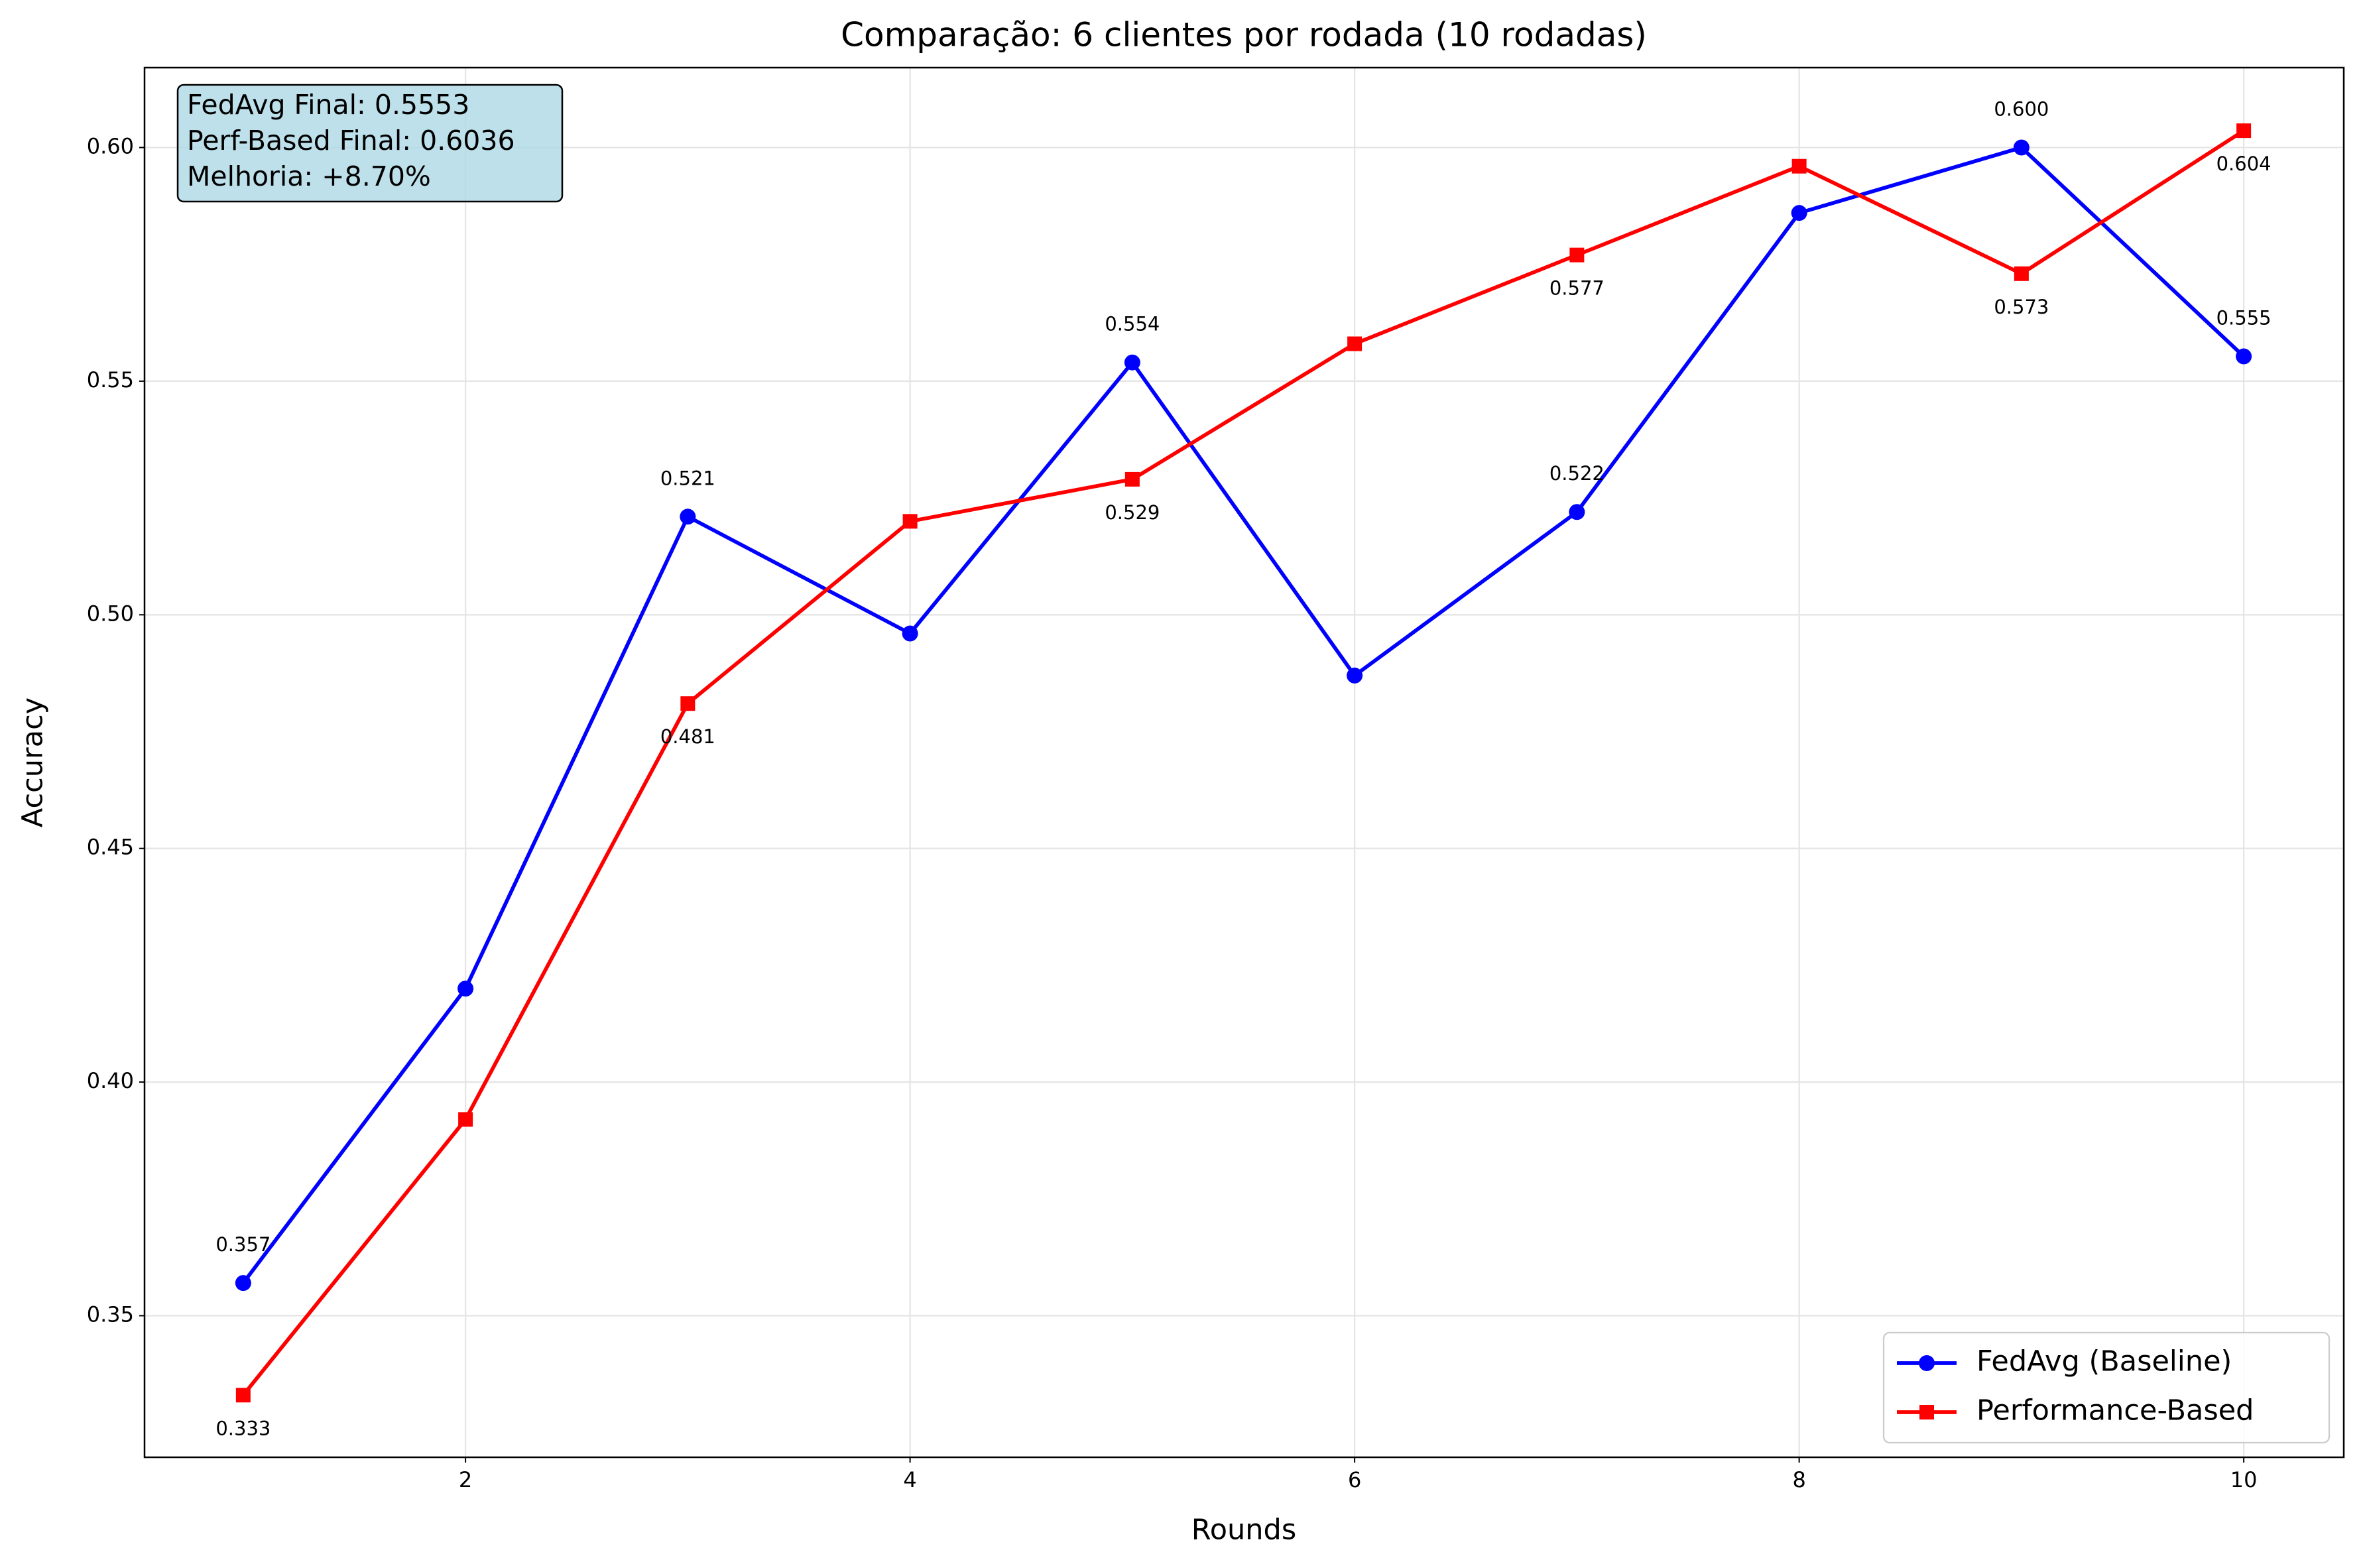 The width and height of the screenshot is (2363, 1568). Describe the element at coordinates (110, 379) in the screenshot. I see `y-tick-label: 0.55` at that location.